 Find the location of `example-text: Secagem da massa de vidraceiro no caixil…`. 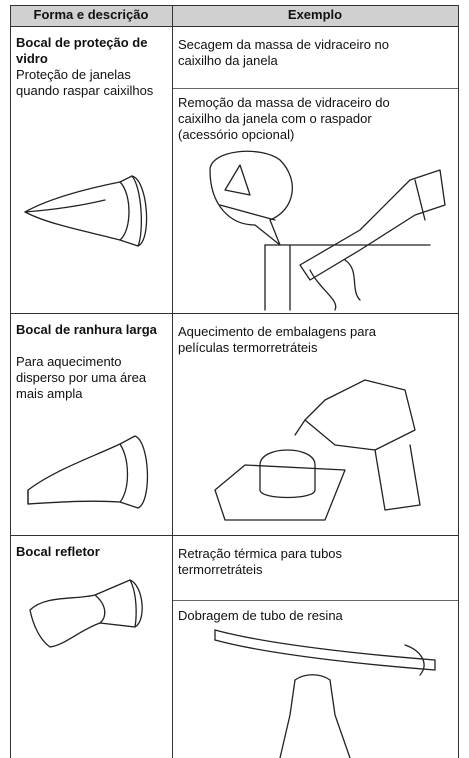

example-text: Secagem da massa de vidraceiro no caixil… is located at coordinates (284, 52).